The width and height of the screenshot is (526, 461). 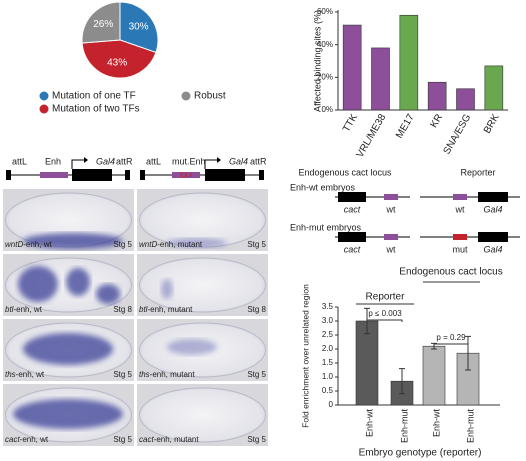 I want to click on annotation: p = 0.29, so click(x=451, y=337).